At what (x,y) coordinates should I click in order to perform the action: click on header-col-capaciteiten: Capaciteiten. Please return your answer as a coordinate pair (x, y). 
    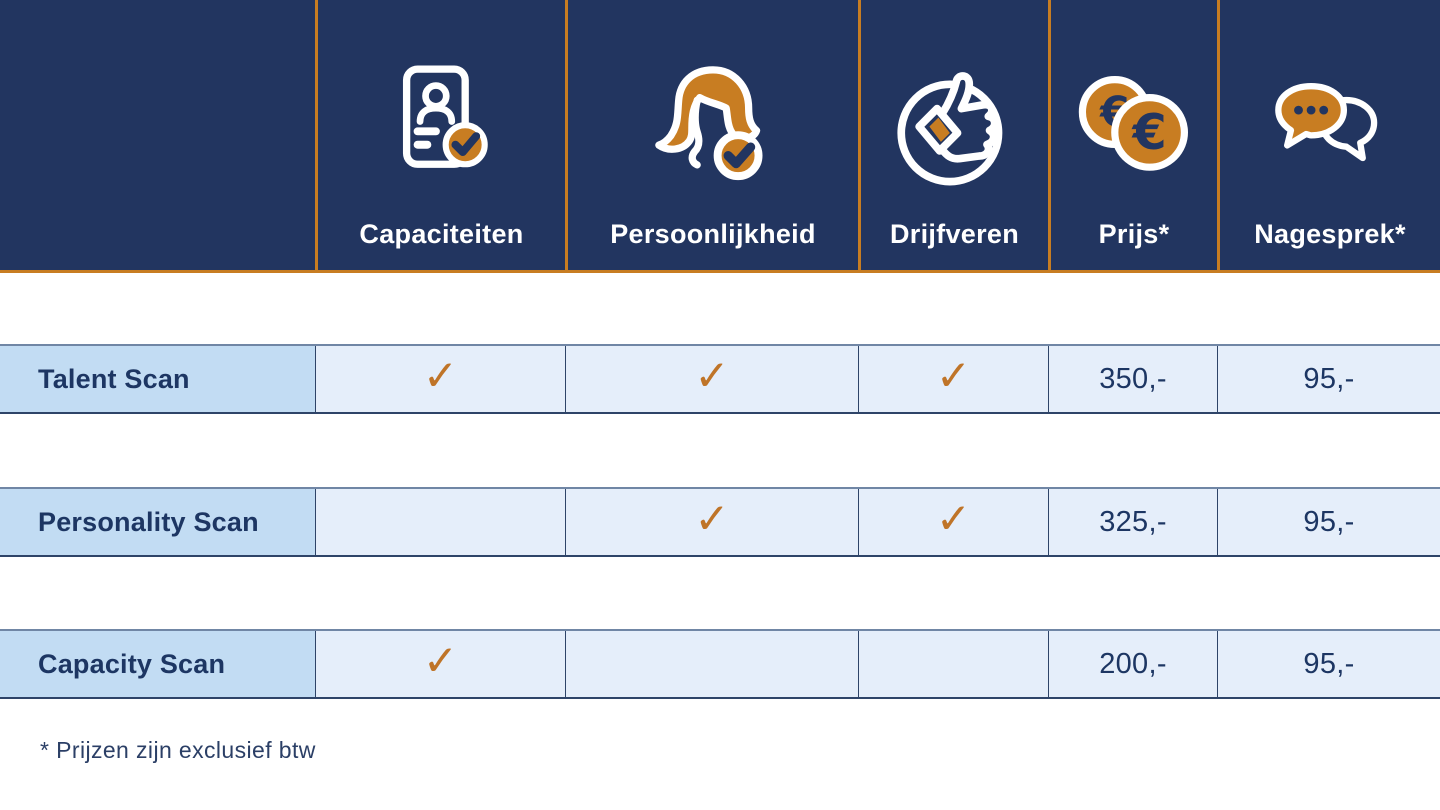
    Looking at the image, I should click on (440, 135).